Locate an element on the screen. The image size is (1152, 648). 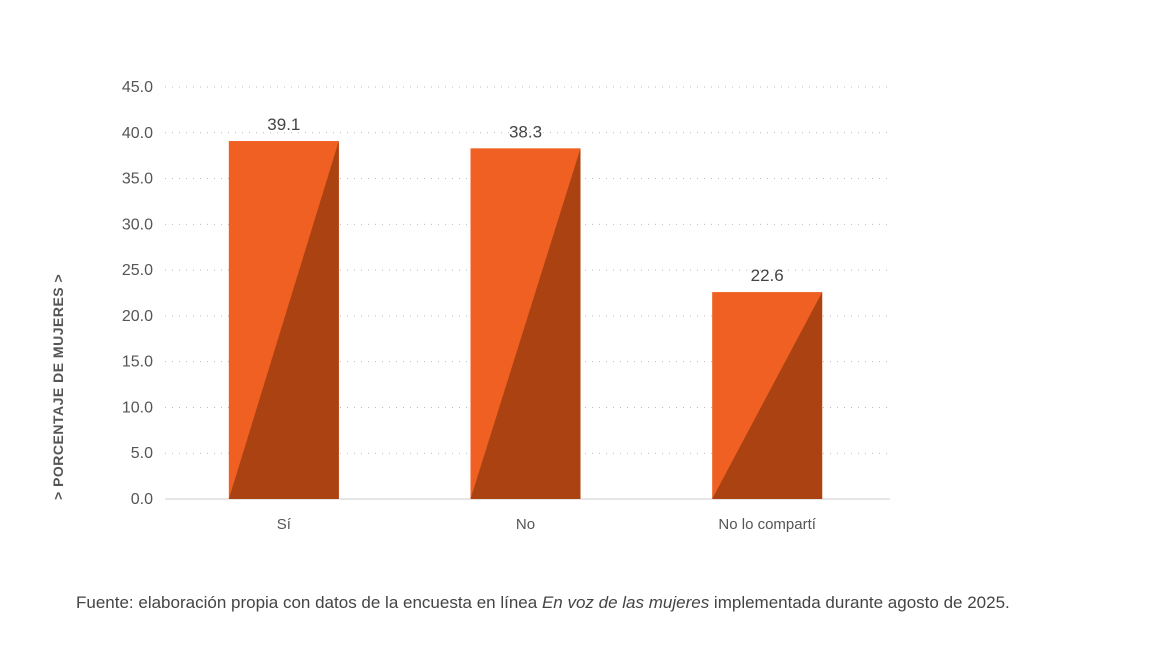
survey-name: En voz de las mujeres is located at coordinates (625, 602).